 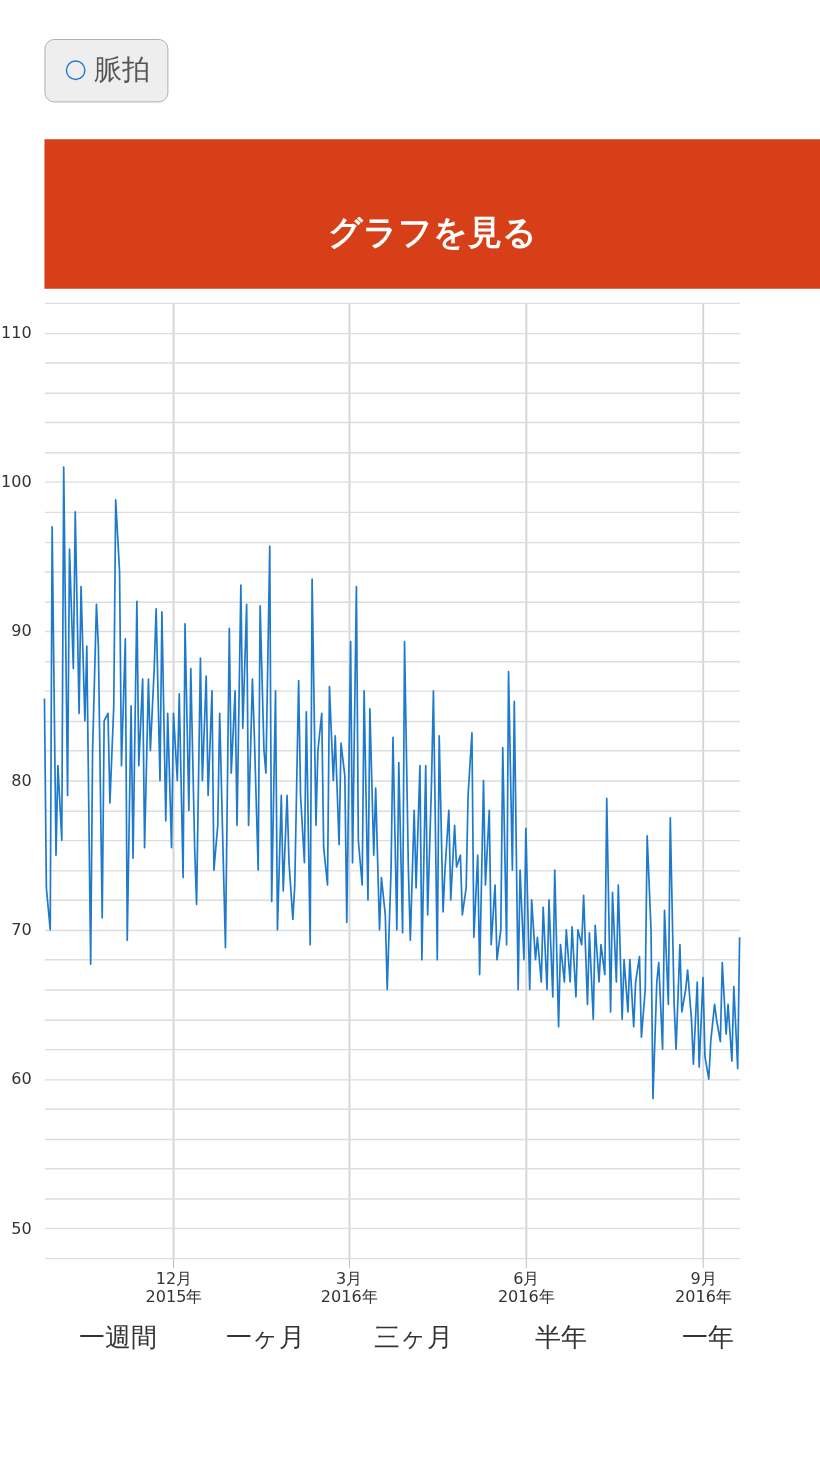 I want to click on y-tick-label: 50, so click(x=21, y=1228).